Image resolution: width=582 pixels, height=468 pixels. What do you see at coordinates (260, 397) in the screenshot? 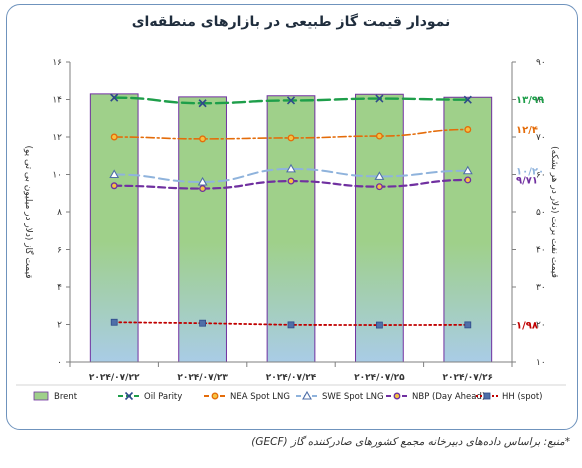
I see `legend-label-nea: NEA Spot LNG` at bounding box center [260, 397].